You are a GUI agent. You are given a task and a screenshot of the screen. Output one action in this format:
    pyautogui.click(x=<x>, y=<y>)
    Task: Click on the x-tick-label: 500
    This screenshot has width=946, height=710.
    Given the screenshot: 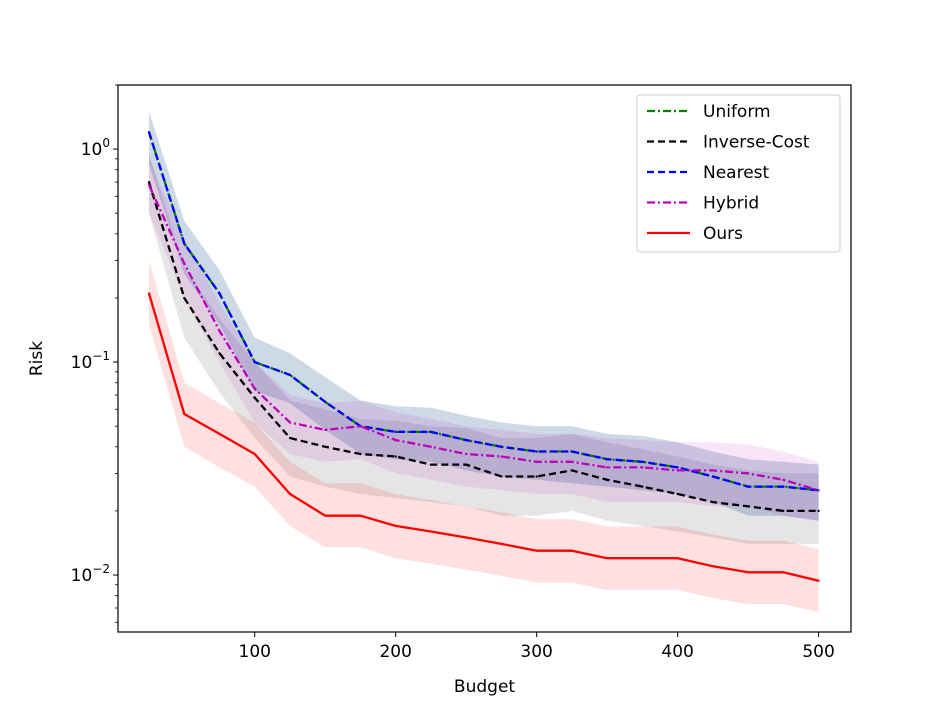 What is the action you would take?
    pyautogui.click(x=818, y=652)
    